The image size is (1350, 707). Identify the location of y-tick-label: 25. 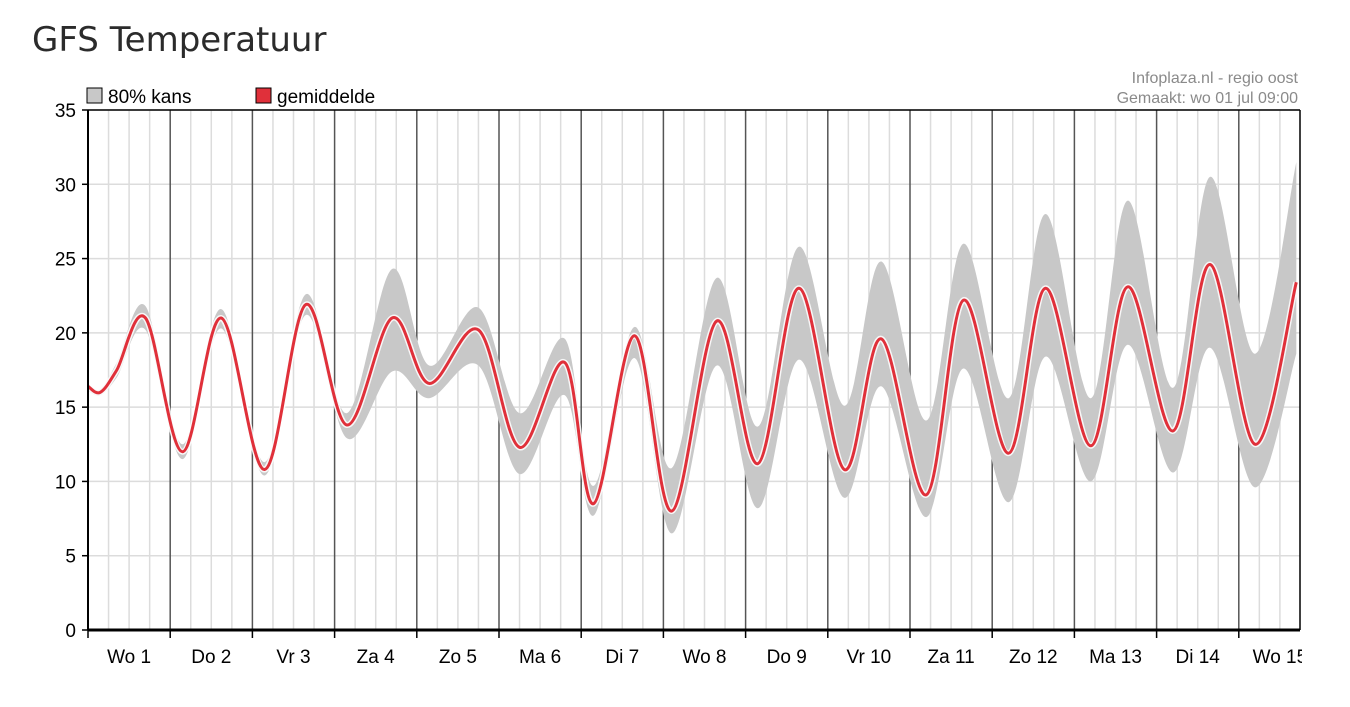
(65, 260).